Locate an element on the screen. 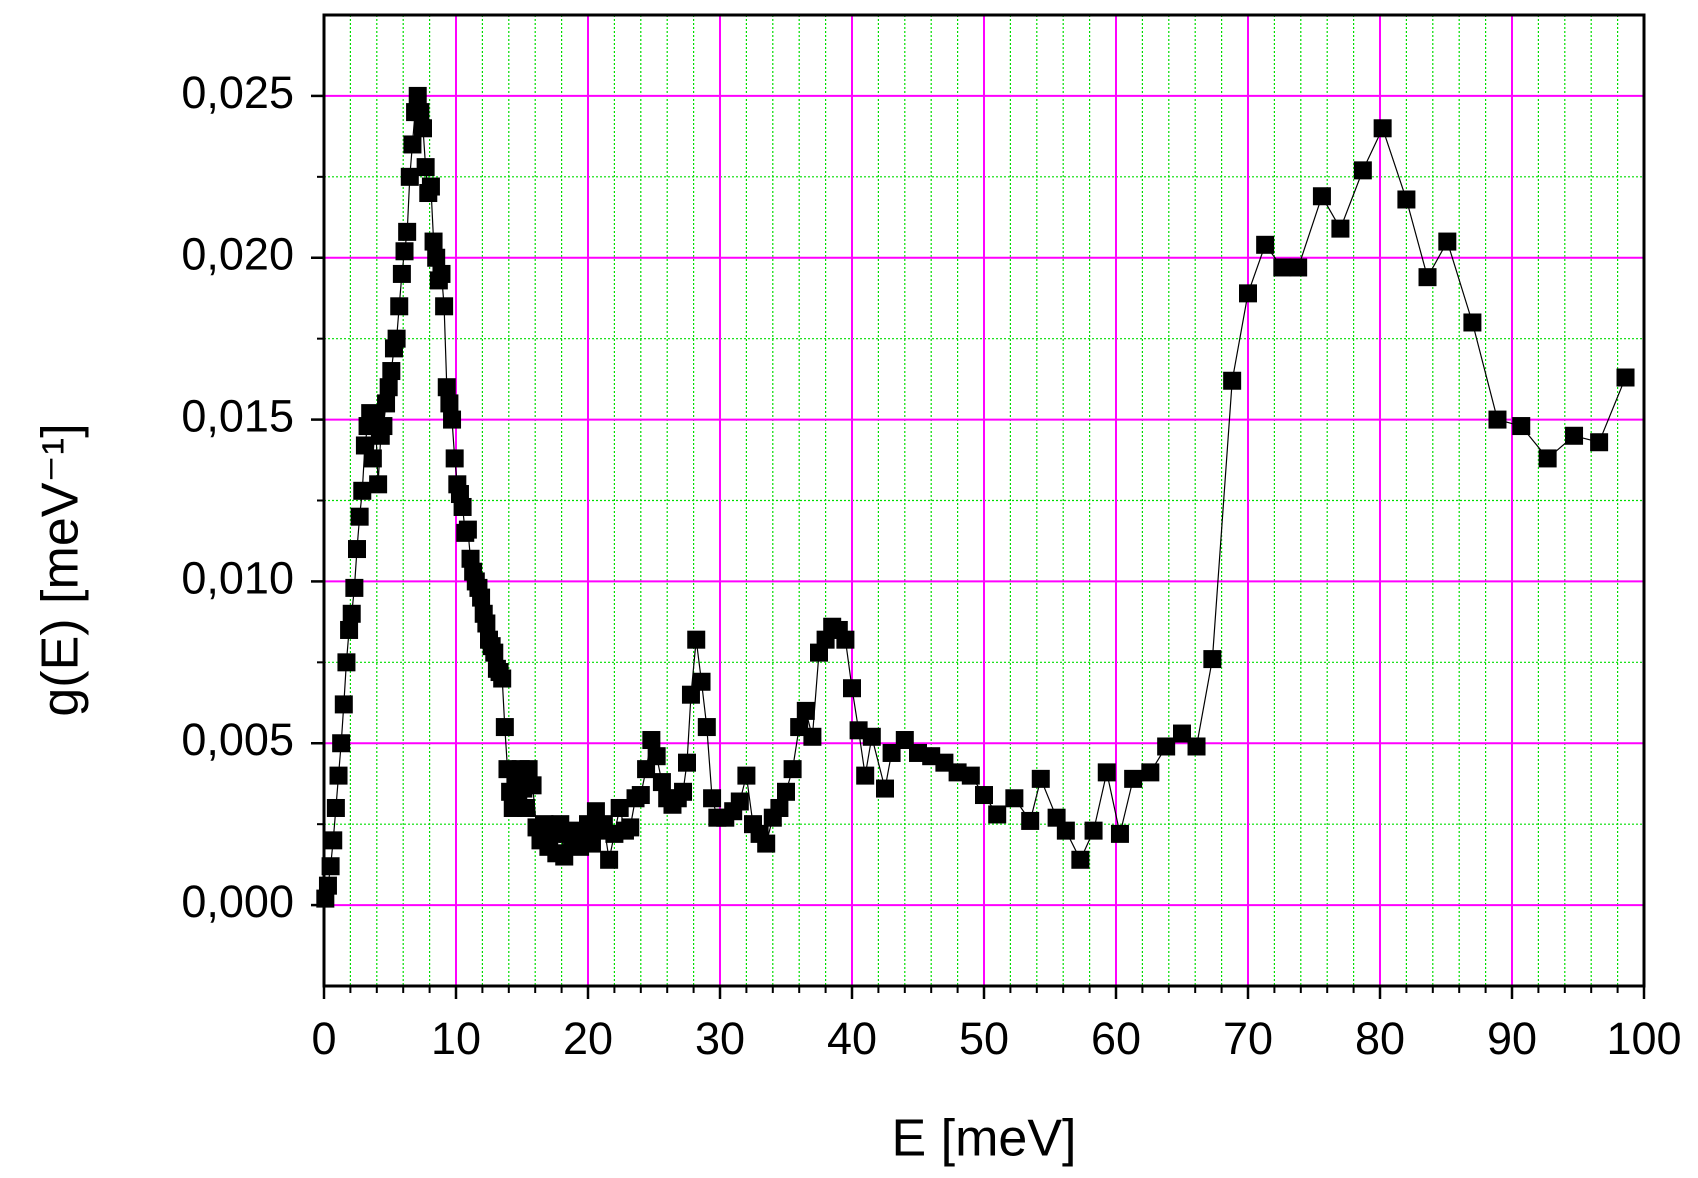  x-tick-label: 50 is located at coordinates (984, 1038).